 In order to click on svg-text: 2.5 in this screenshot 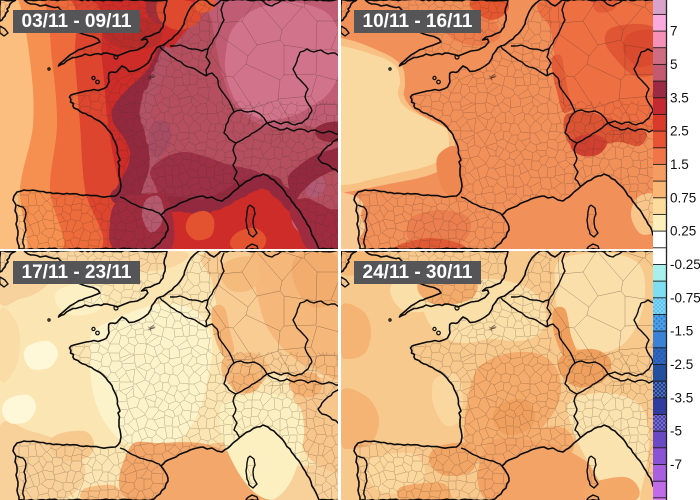, I will do `click(679, 131)`.